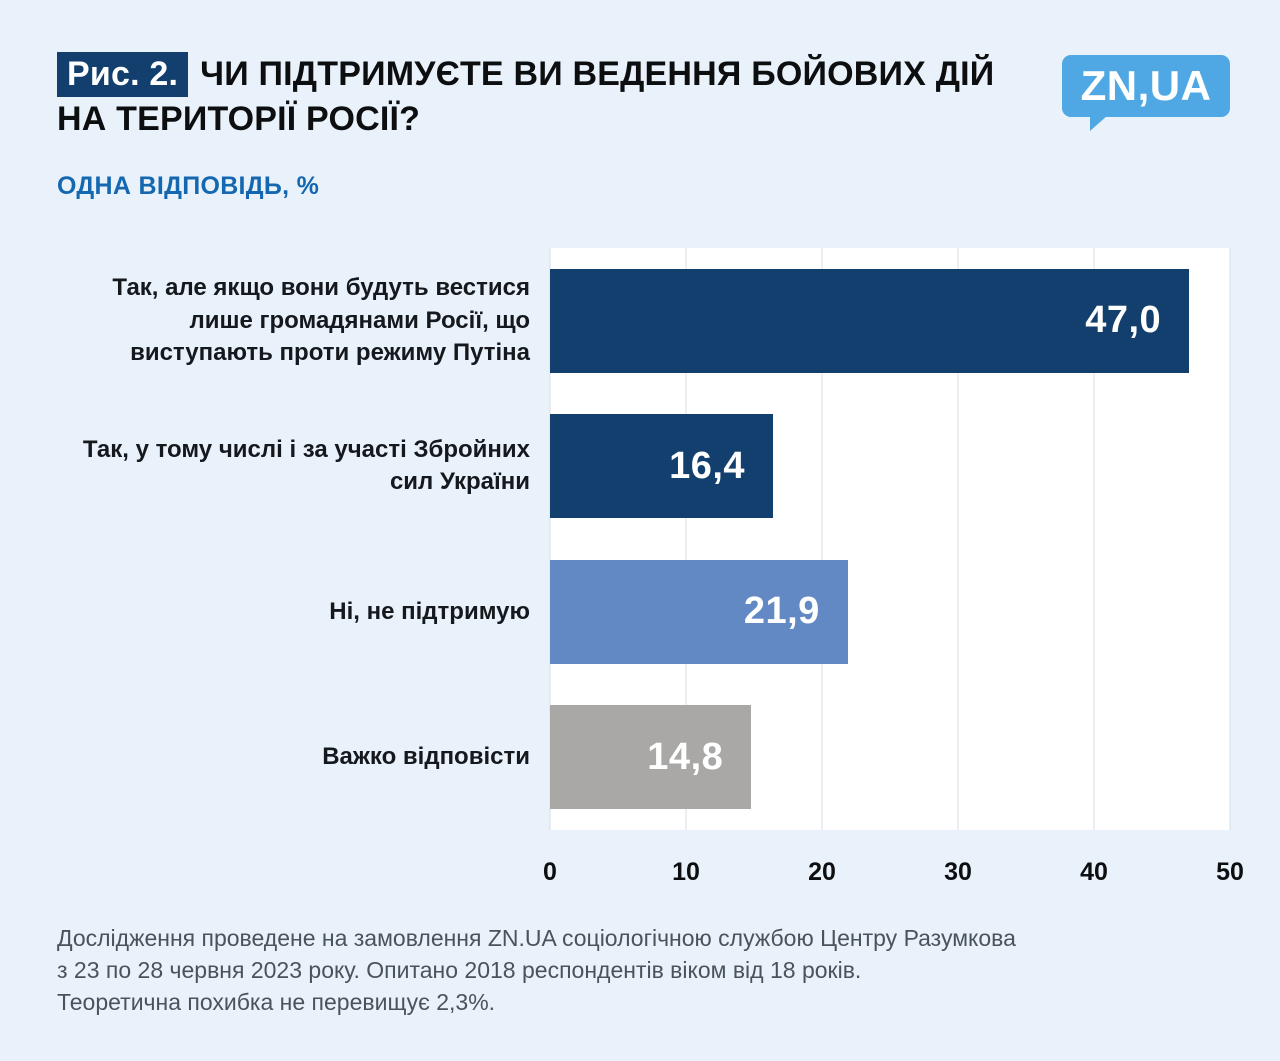 Image resolution: width=1280 pixels, height=1061 pixels. What do you see at coordinates (1094, 872) in the screenshot?
I see `x-tick-label: 40` at bounding box center [1094, 872].